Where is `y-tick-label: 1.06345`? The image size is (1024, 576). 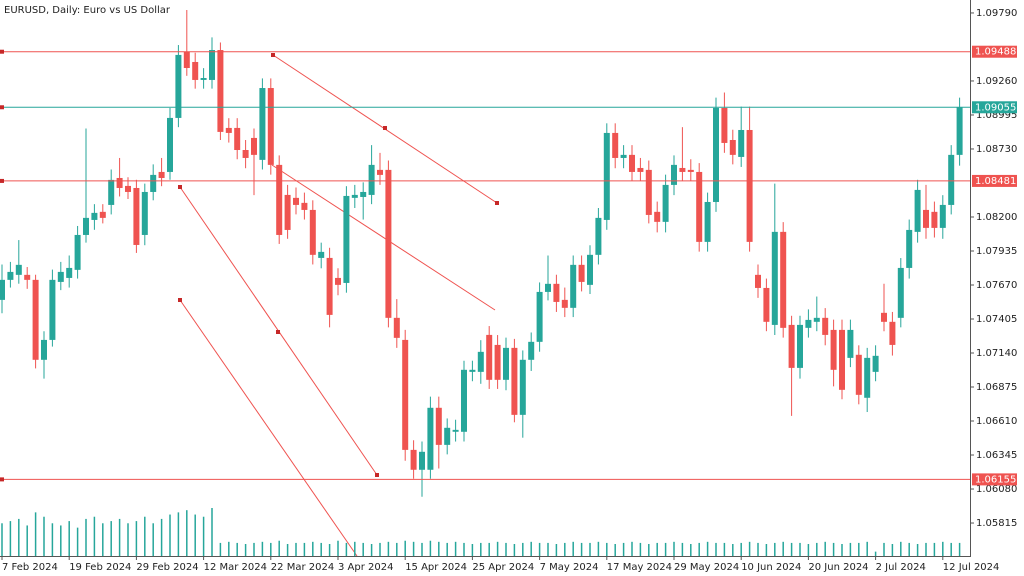 y-tick-label: 1.06345 is located at coordinates (996, 455).